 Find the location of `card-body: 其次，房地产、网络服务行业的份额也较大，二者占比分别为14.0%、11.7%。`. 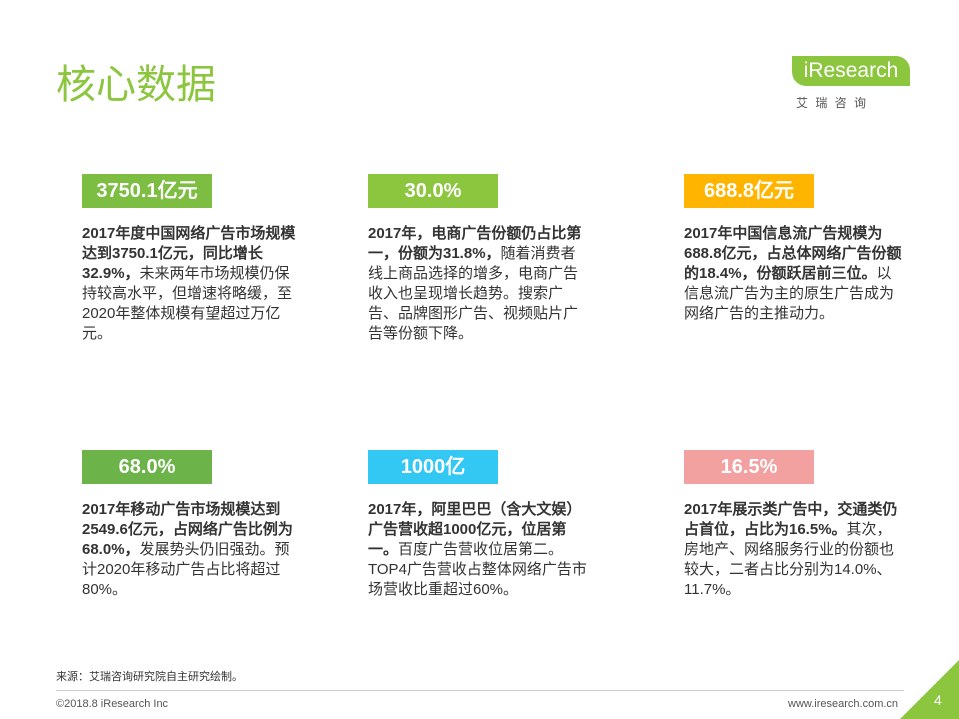

card-body: 其次，房地产、网络服务行业的份额也较大，二者占比分别为14.0%、11.7%。 is located at coordinates (789, 559).